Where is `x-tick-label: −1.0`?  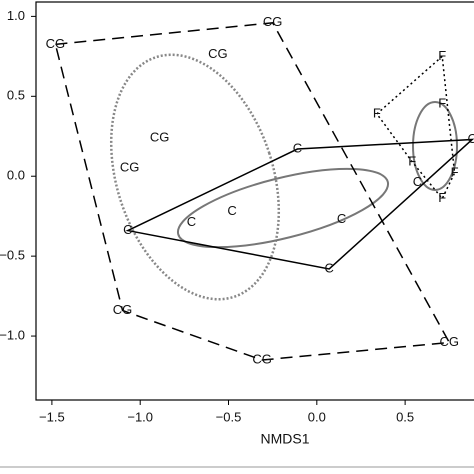 x-tick-label: −1.0 is located at coordinates (140, 416).